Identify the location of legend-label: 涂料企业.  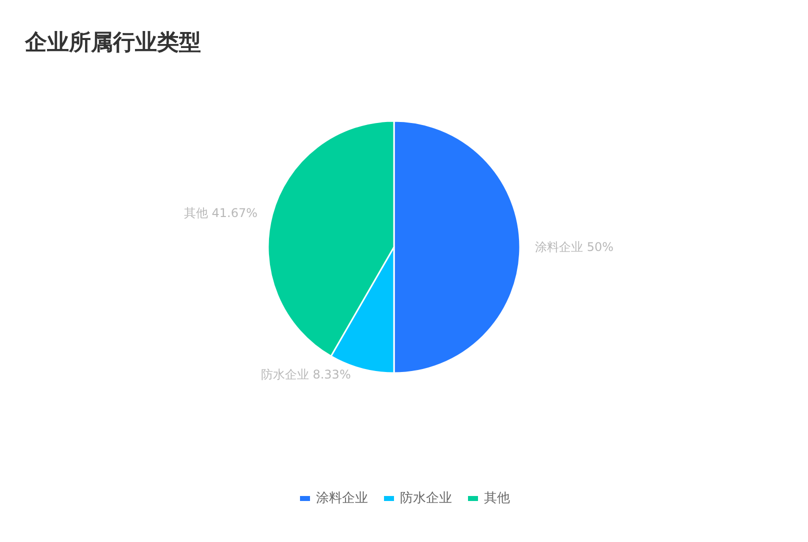
(342, 498).